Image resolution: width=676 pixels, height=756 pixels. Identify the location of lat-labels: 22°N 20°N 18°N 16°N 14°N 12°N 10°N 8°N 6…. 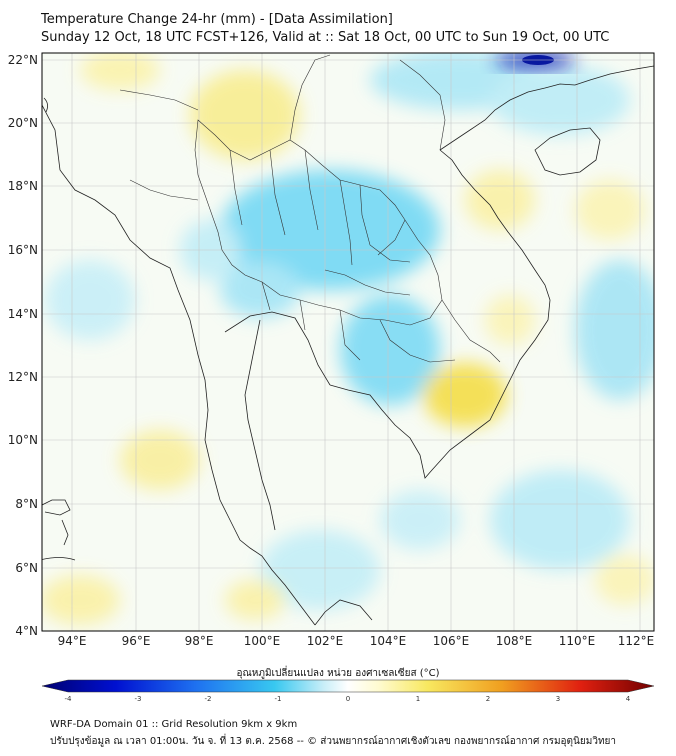
(23, 345).